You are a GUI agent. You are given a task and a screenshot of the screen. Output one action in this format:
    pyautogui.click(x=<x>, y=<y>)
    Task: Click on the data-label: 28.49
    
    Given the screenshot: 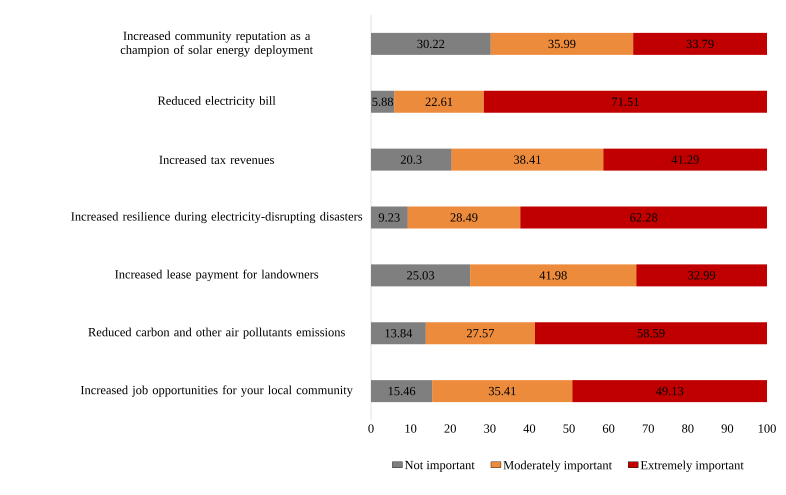 What is the action you would take?
    pyautogui.click(x=464, y=217)
    